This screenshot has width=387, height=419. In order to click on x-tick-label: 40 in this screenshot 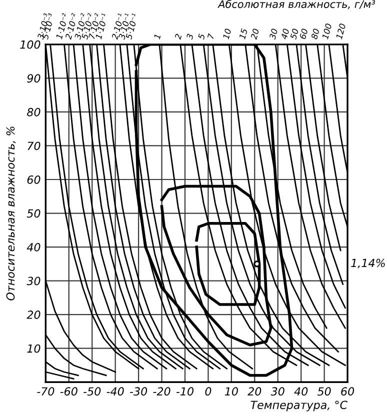, I will do `click(301, 391)`.